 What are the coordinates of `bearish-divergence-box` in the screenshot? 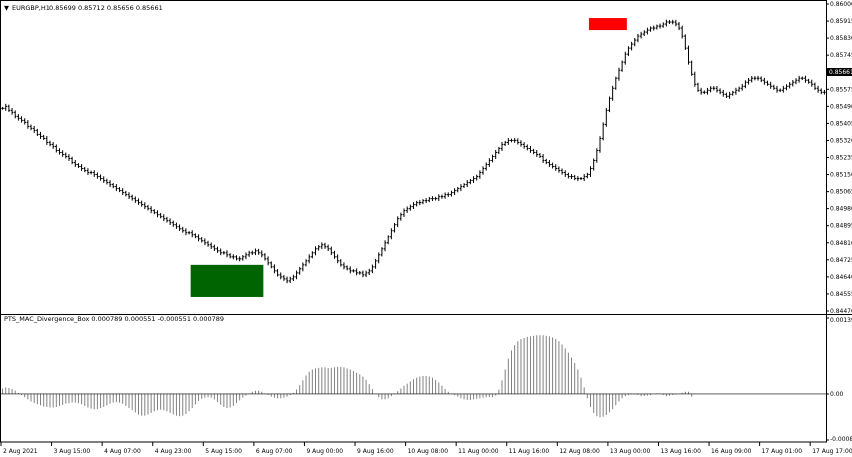 It's located at (607, 24).